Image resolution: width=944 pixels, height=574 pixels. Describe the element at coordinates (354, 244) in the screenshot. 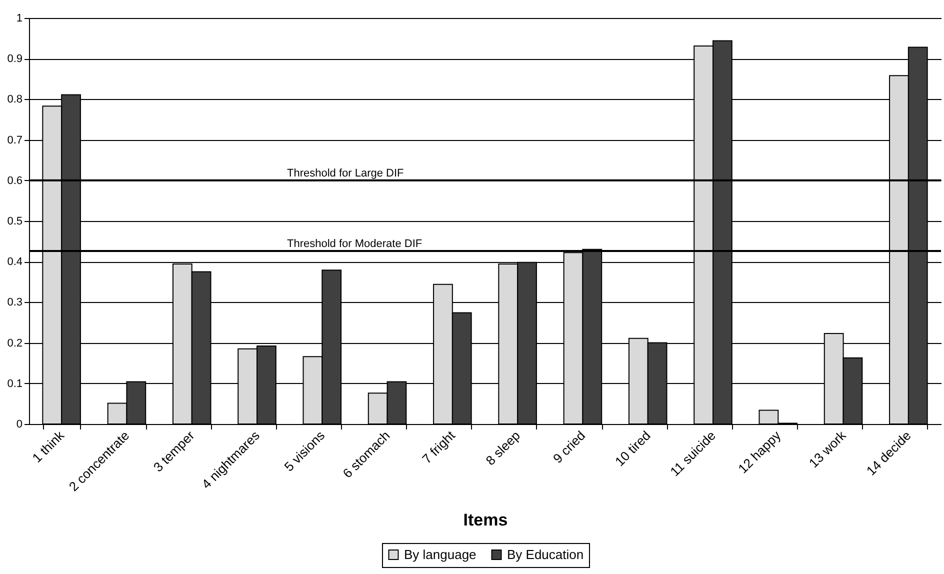

I see `ref-line-label: Threshold for Moderate DIF` at that location.